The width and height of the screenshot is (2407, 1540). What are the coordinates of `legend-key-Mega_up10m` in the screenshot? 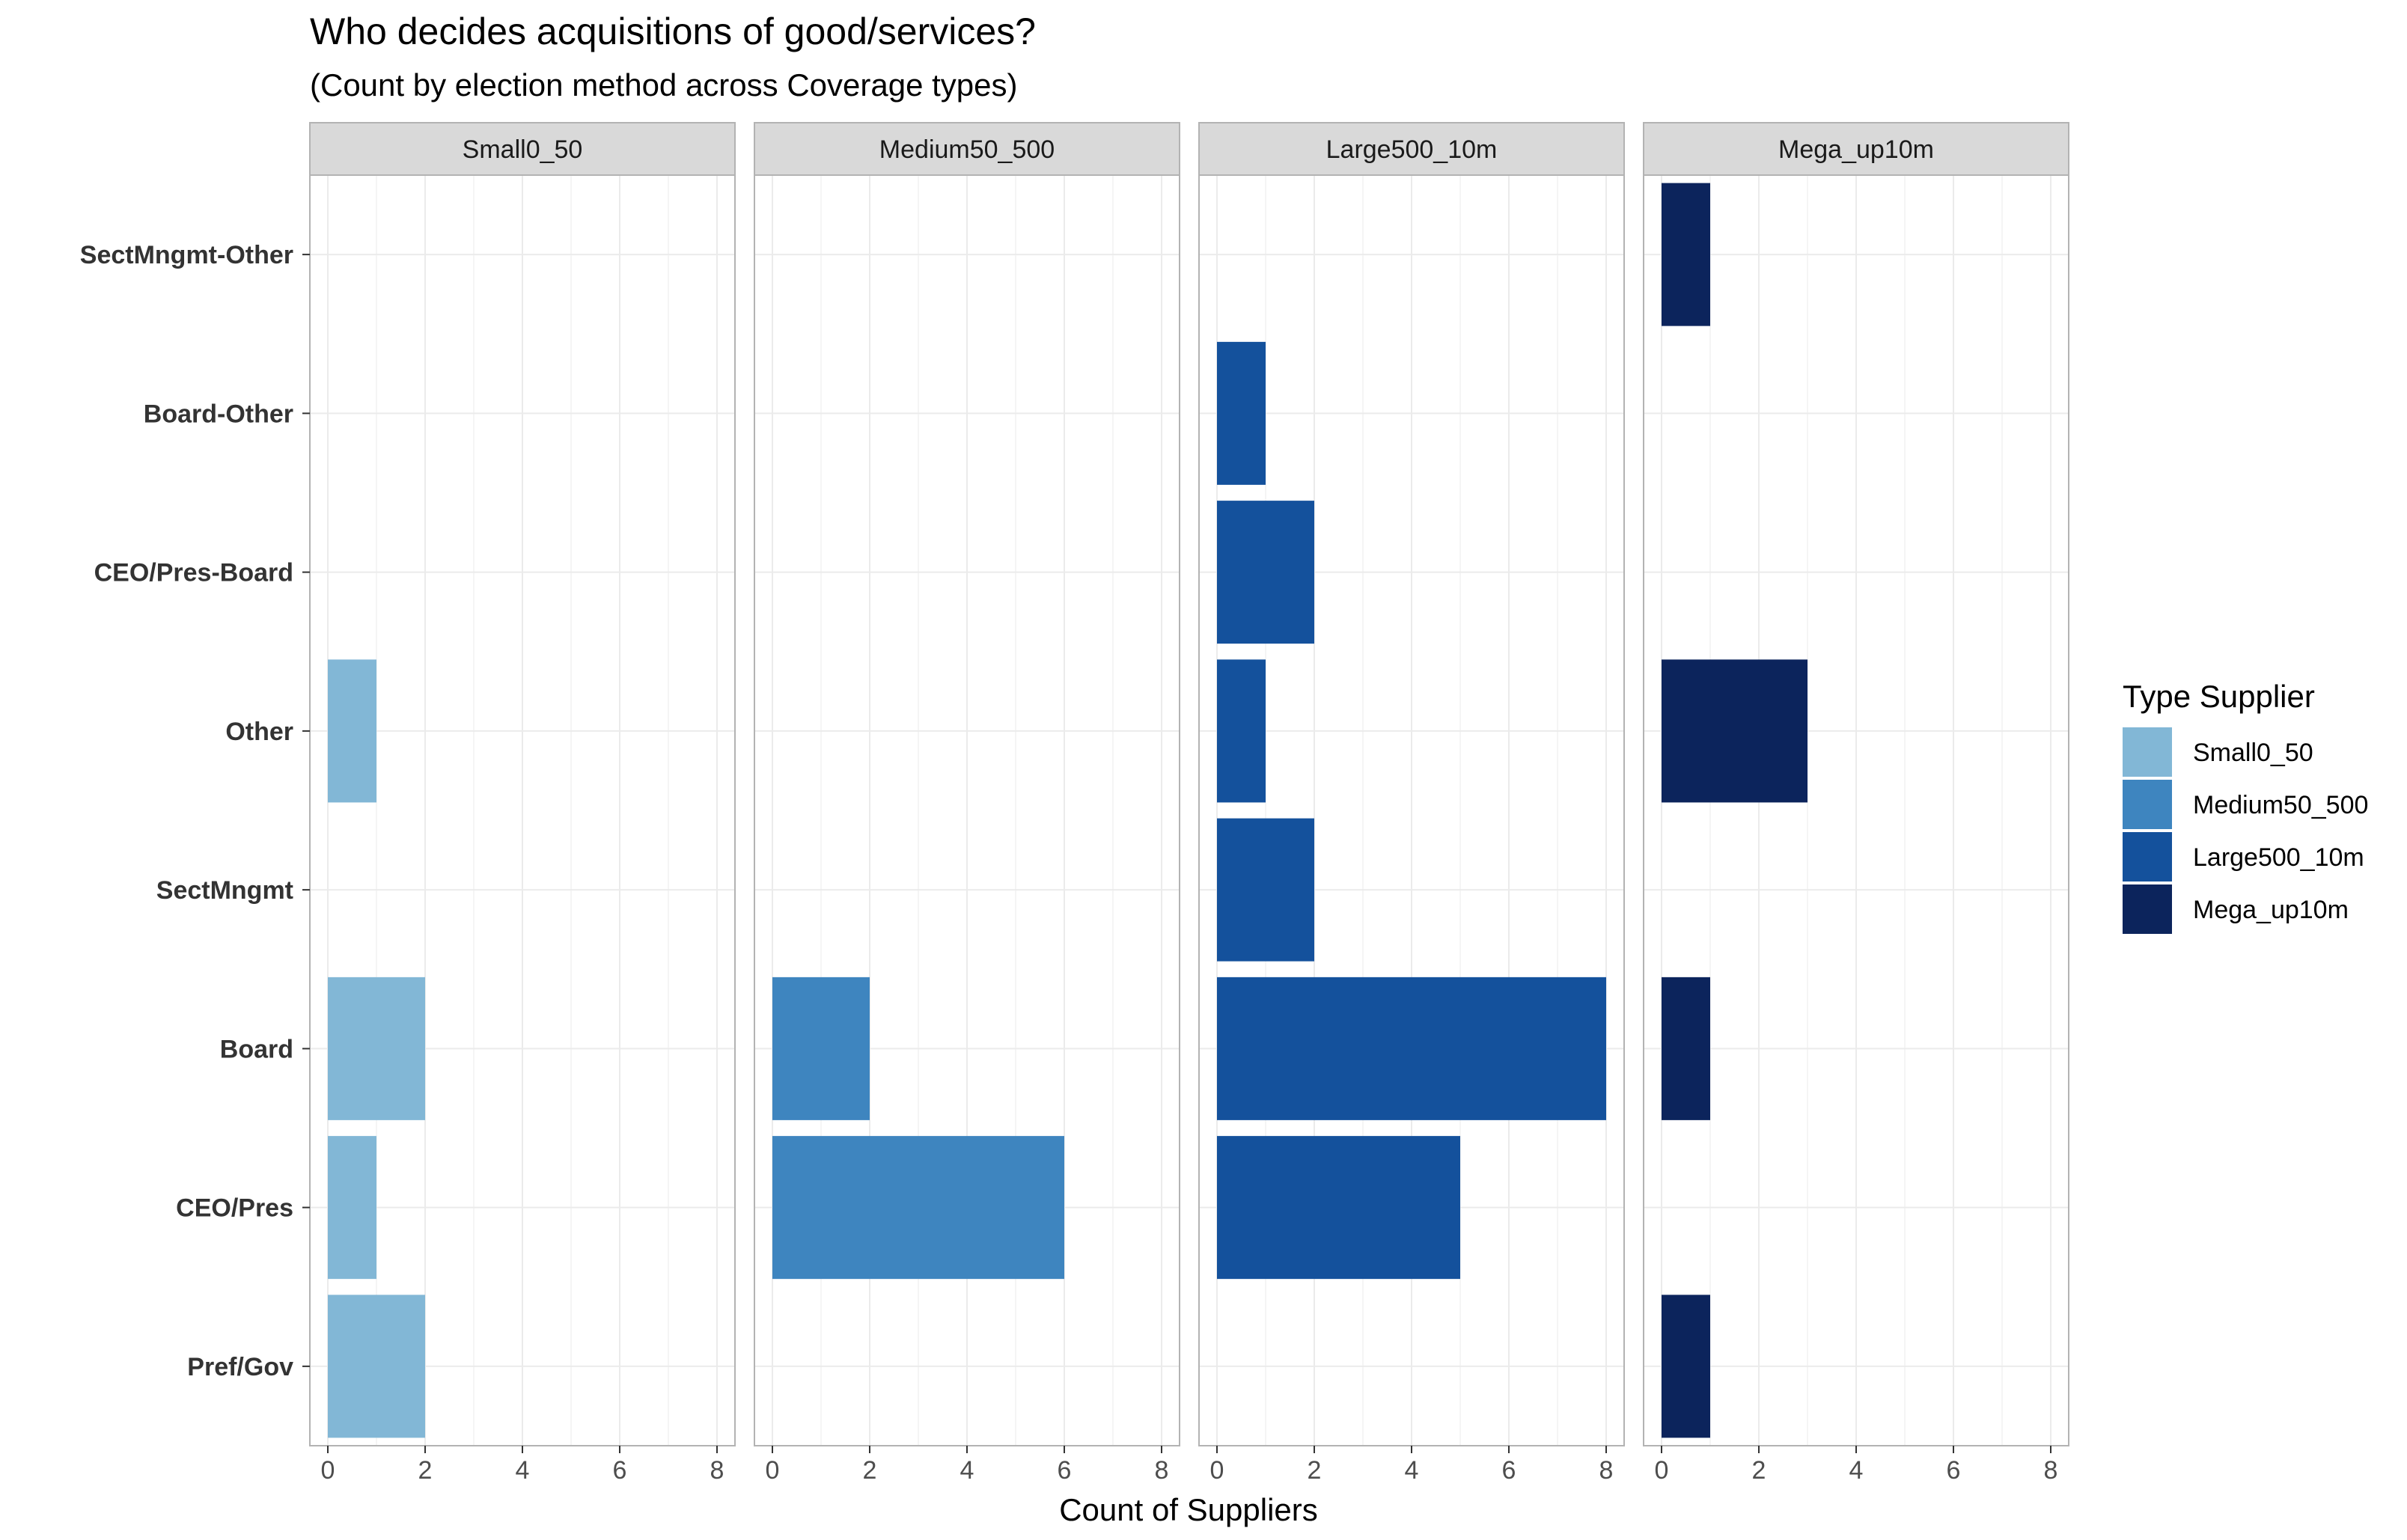 It's located at (2147, 909).